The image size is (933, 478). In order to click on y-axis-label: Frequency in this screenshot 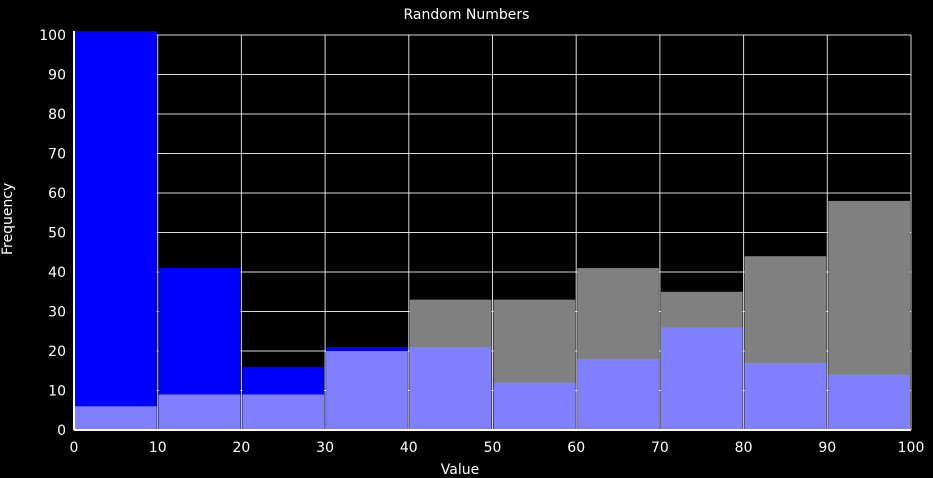, I will do `click(8, 218)`.